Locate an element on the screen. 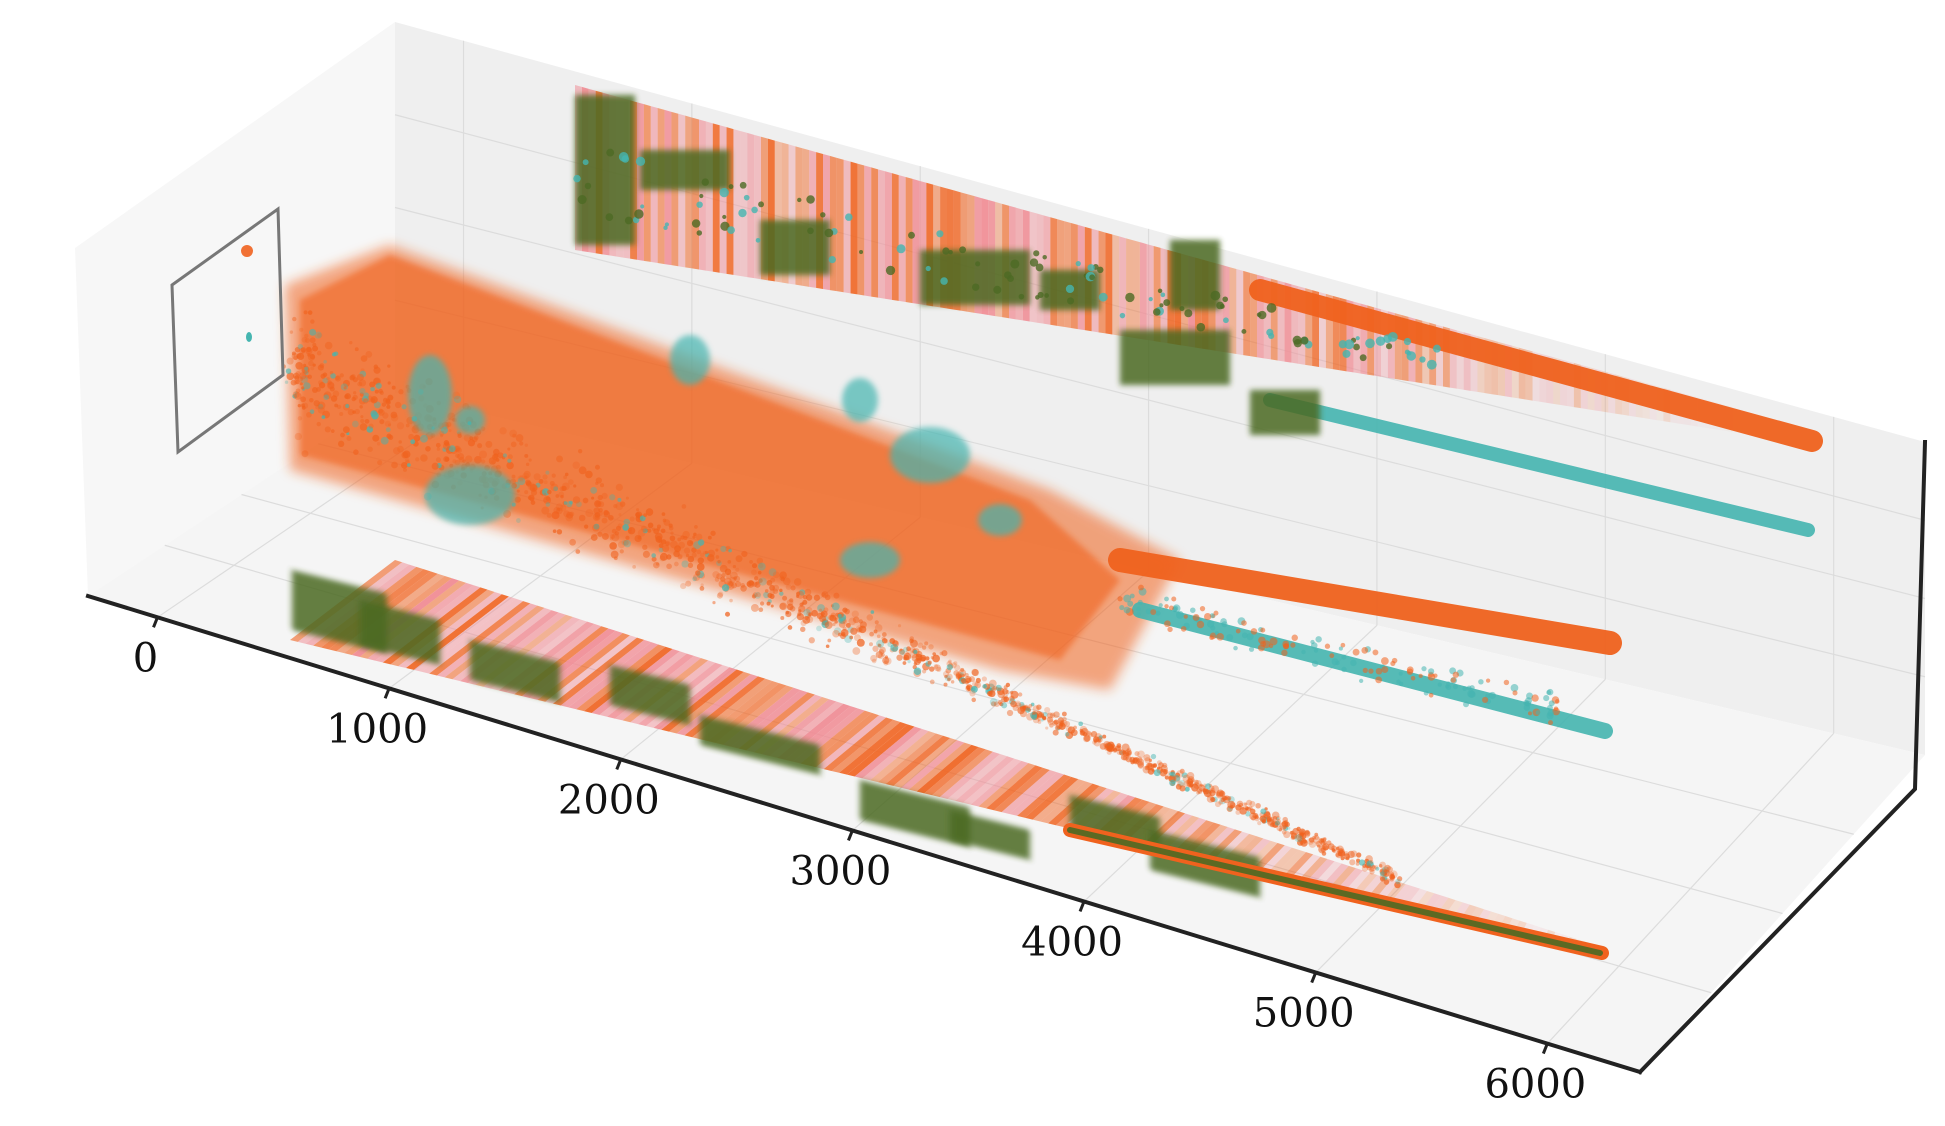  back-green-patch is located at coordinates (1285, 412).